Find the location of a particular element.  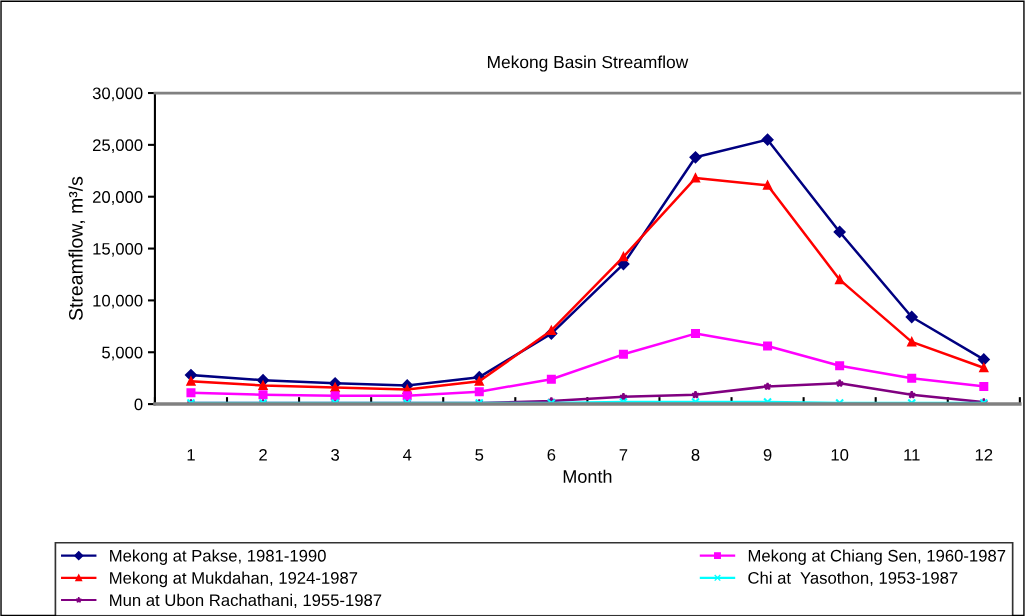

x-tick-label: 5 is located at coordinates (479, 455).